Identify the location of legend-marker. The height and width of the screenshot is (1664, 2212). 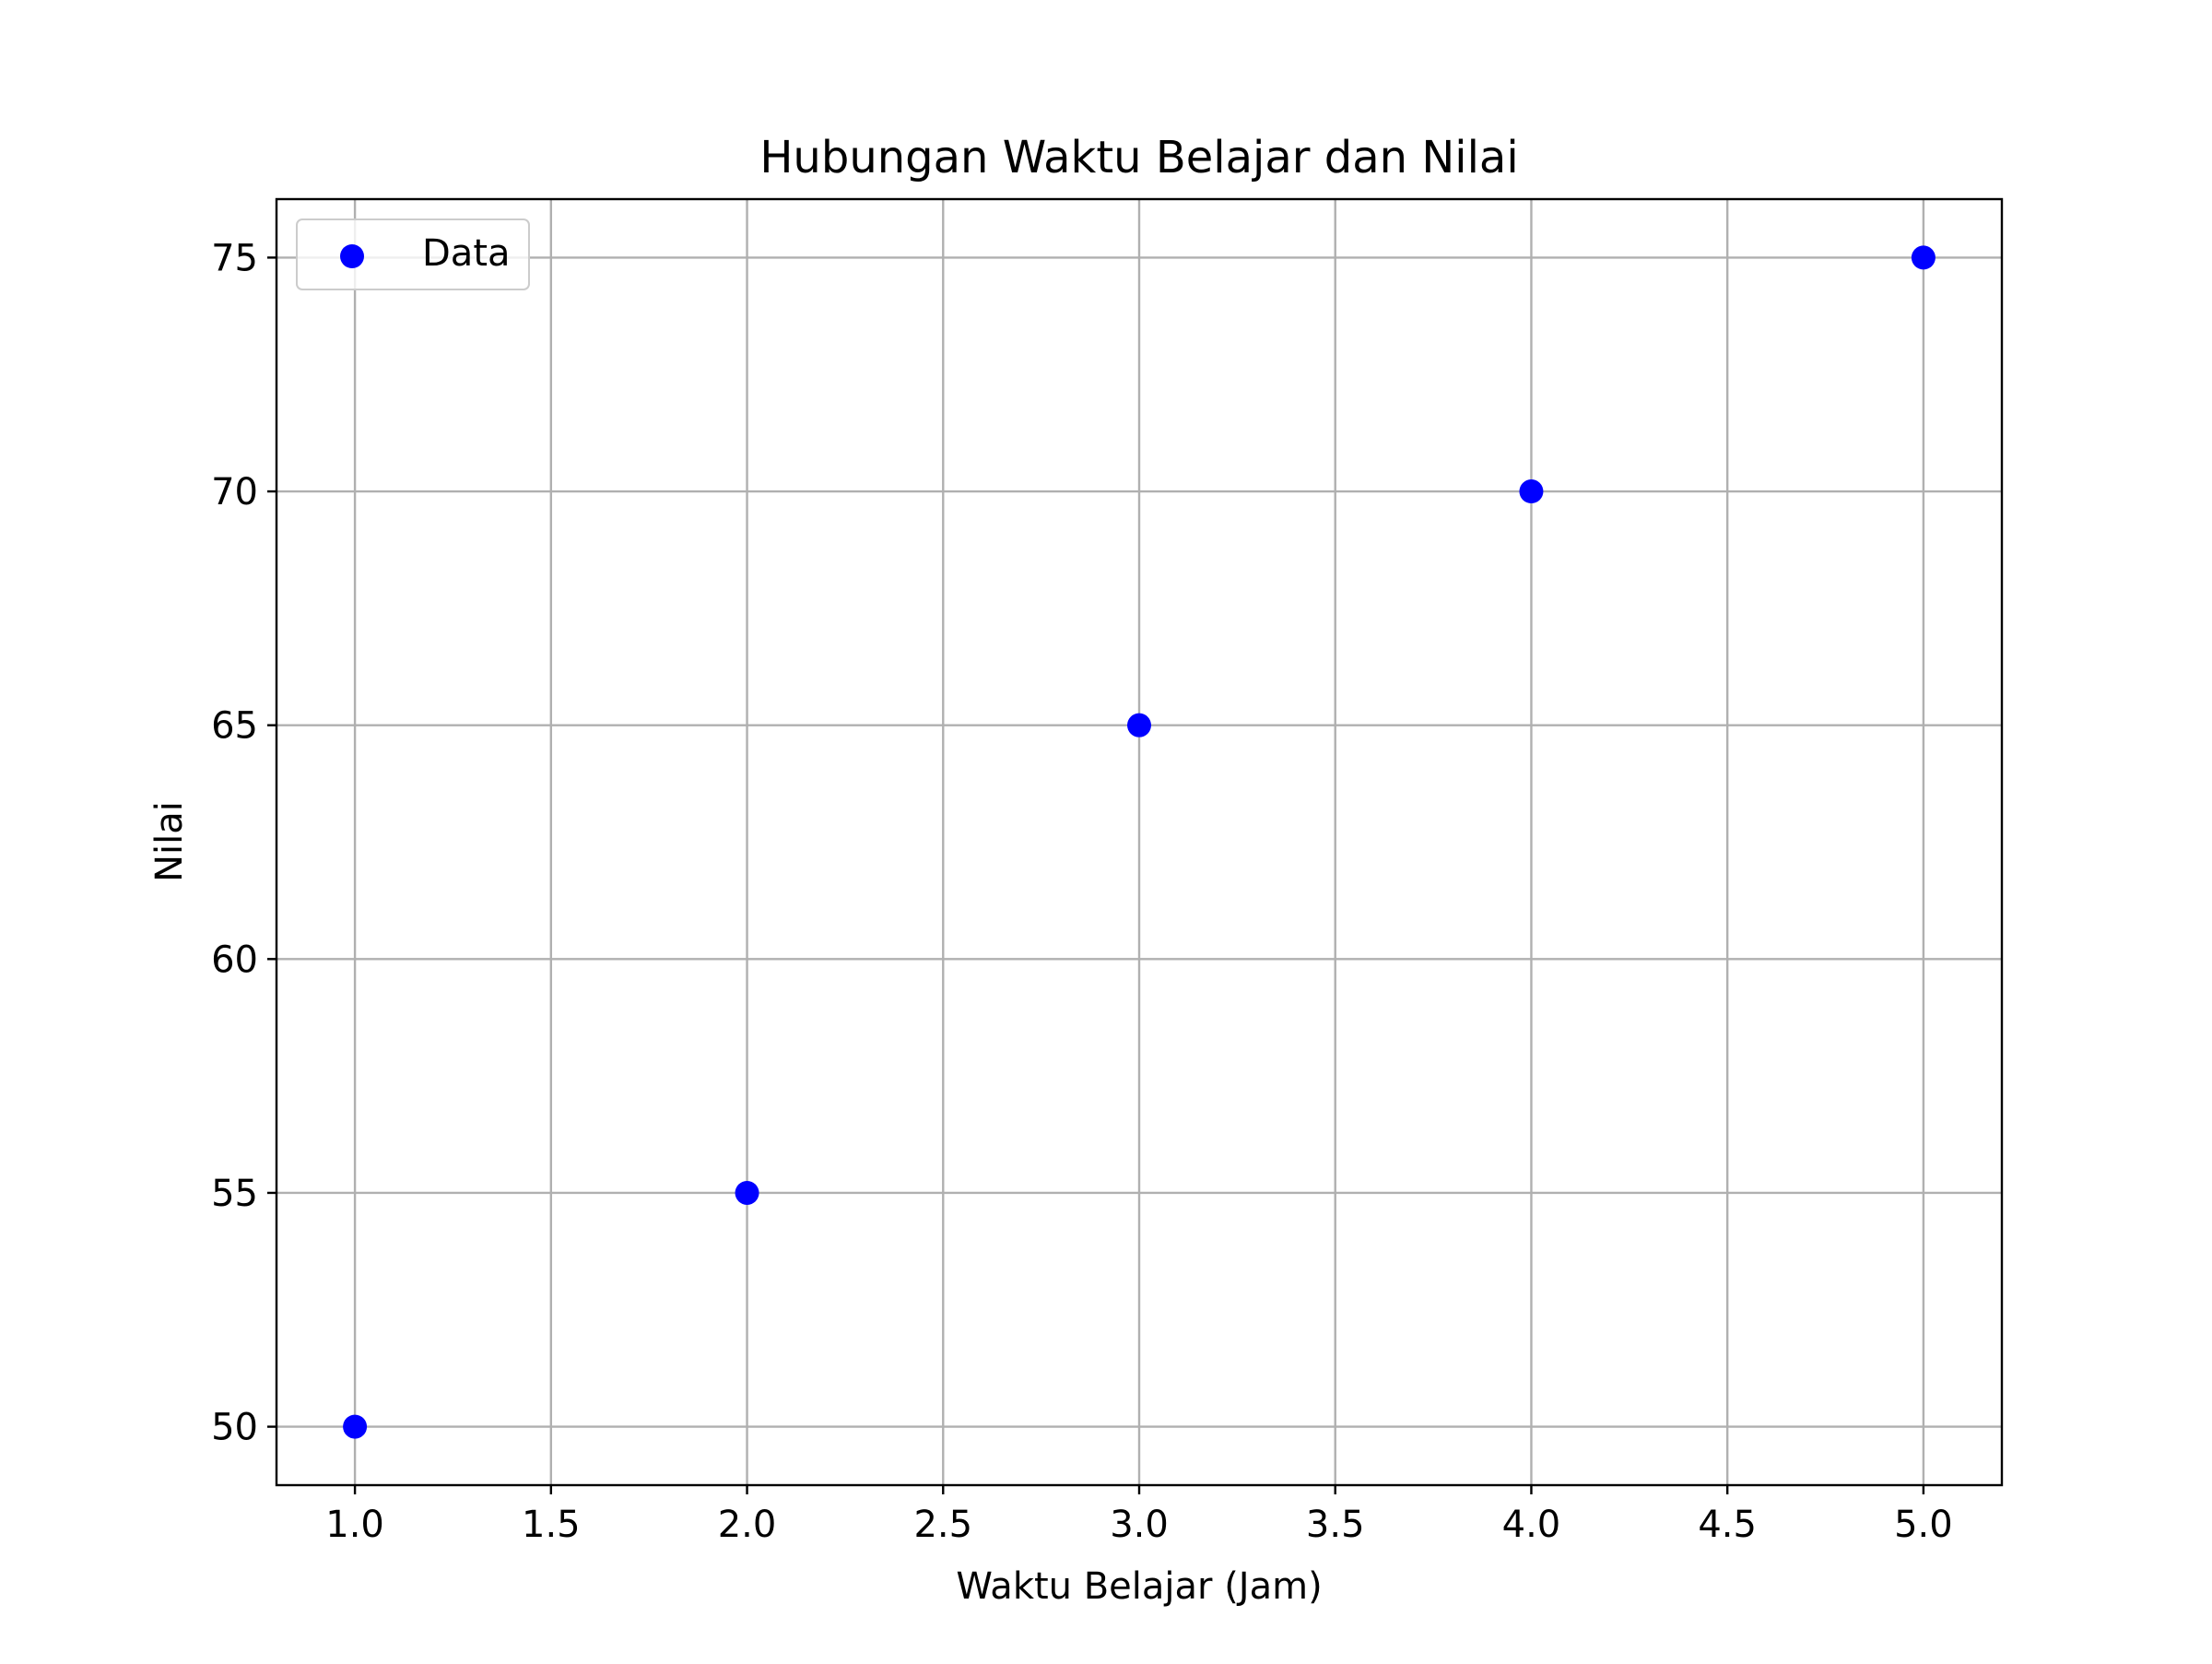
(352, 256).